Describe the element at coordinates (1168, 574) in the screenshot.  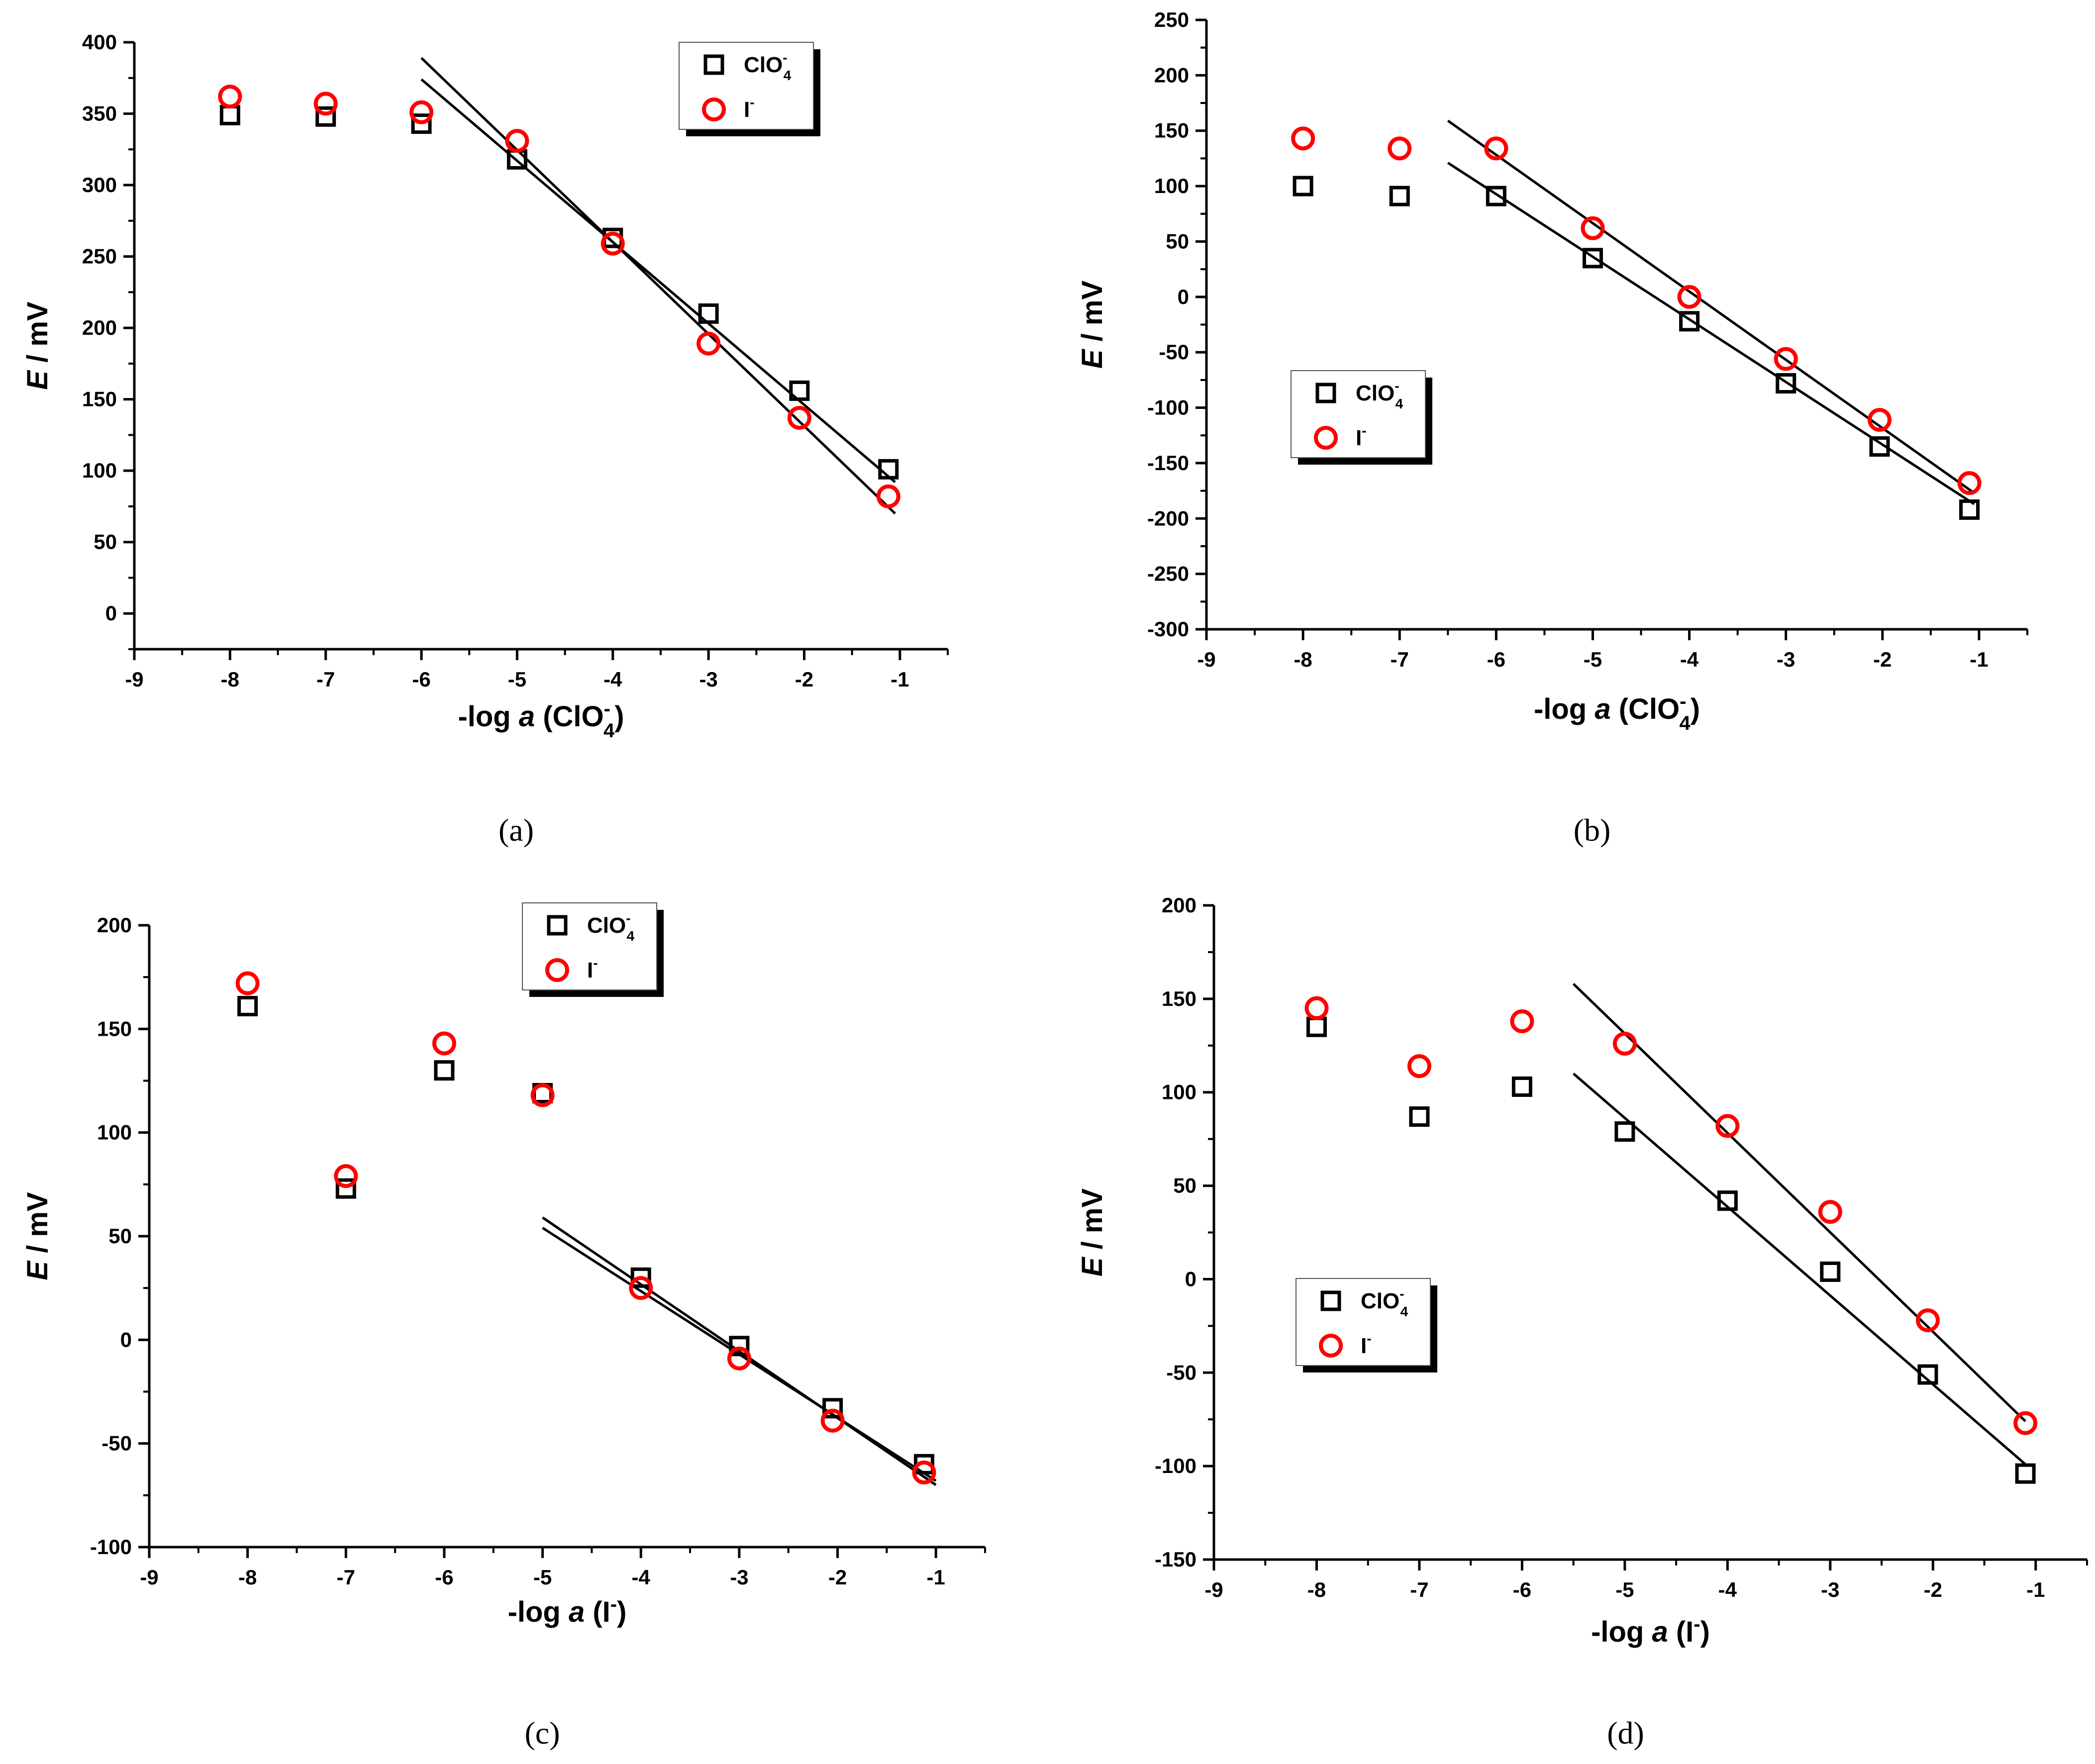
I see `y-tick-label: -250` at that location.